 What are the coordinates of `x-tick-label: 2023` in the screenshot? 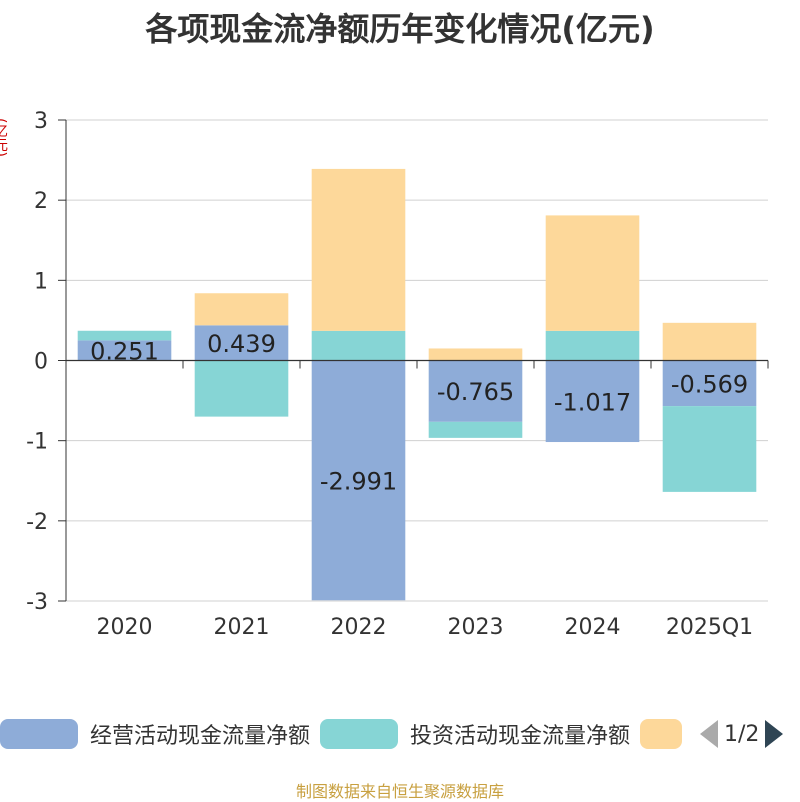 It's located at (476, 627).